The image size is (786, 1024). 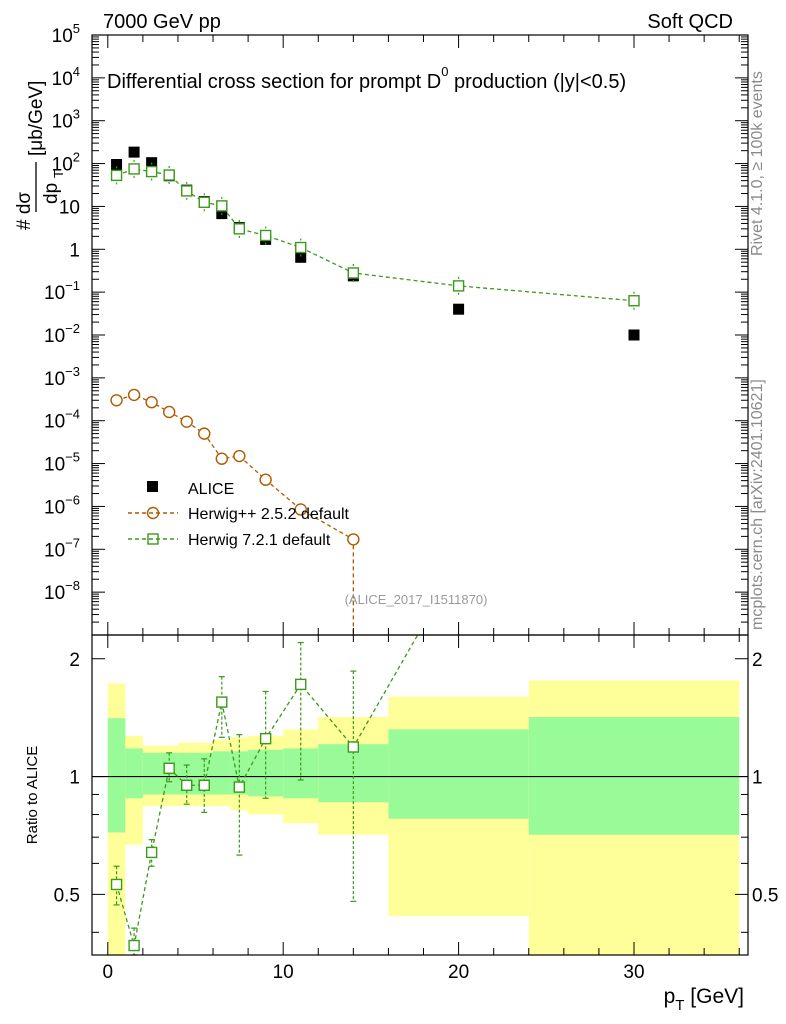 I want to click on main-y-tick-exponent: 3, so click(x=76, y=114).